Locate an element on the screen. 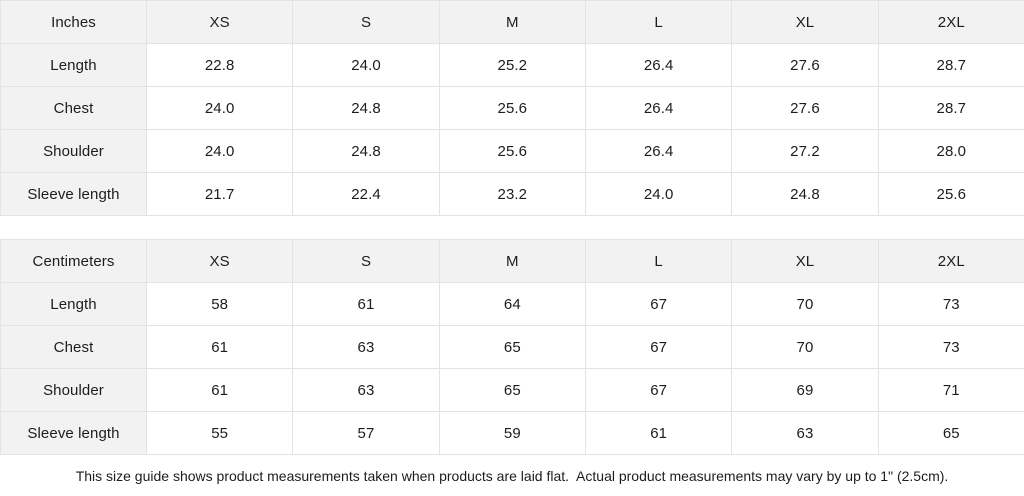  inches-header-row: Inches XS S M L XL 2XL is located at coordinates (512, 22).